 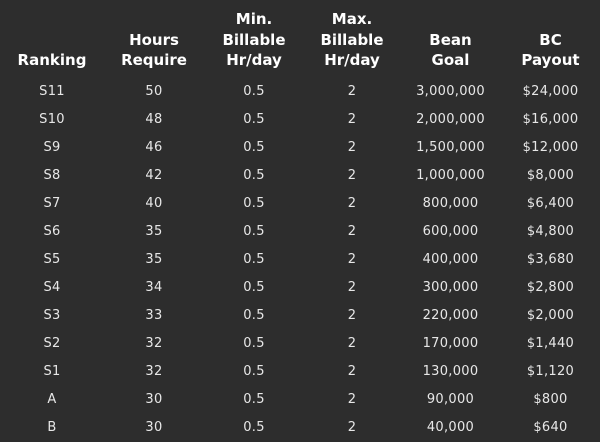 What do you see at coordinates (52, 59) in the screenshot?
I see `col-header-ranking: Ranking` at bounding box center [52, 59].